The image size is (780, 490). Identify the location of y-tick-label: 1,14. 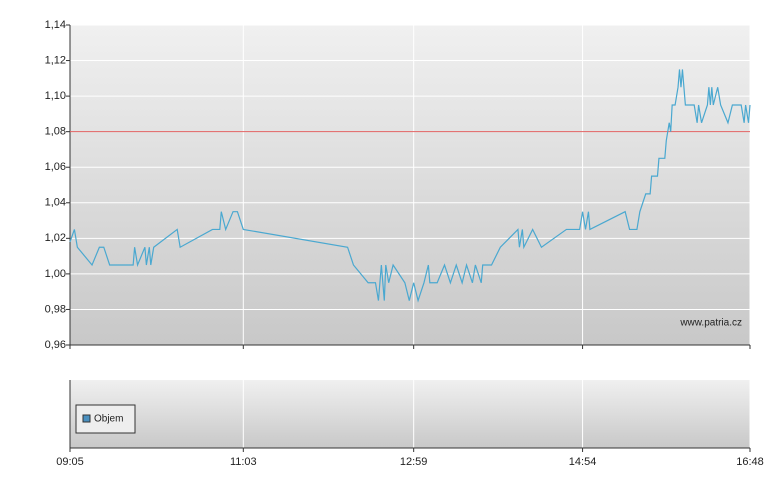
(55, 25).